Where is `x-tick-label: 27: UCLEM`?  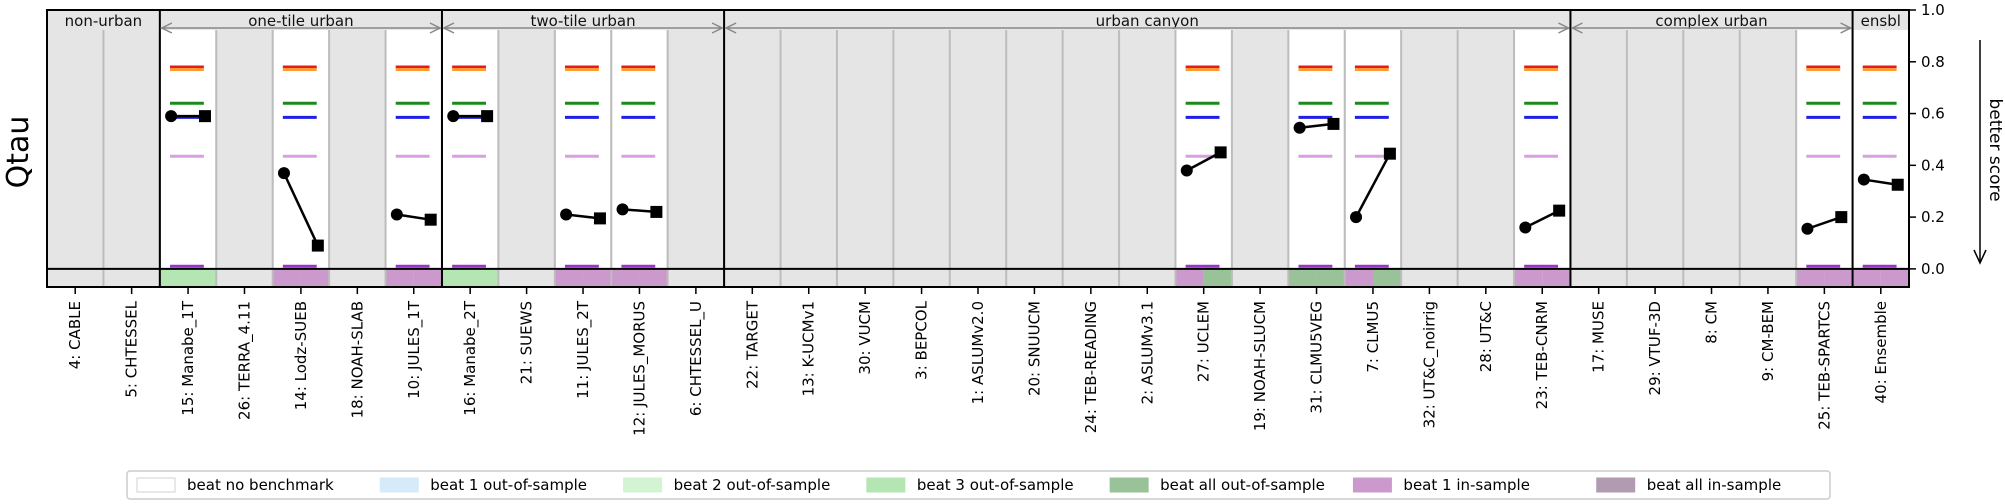 x-tick-label: 27: UCLEM is located at coordinates (1204, 341).